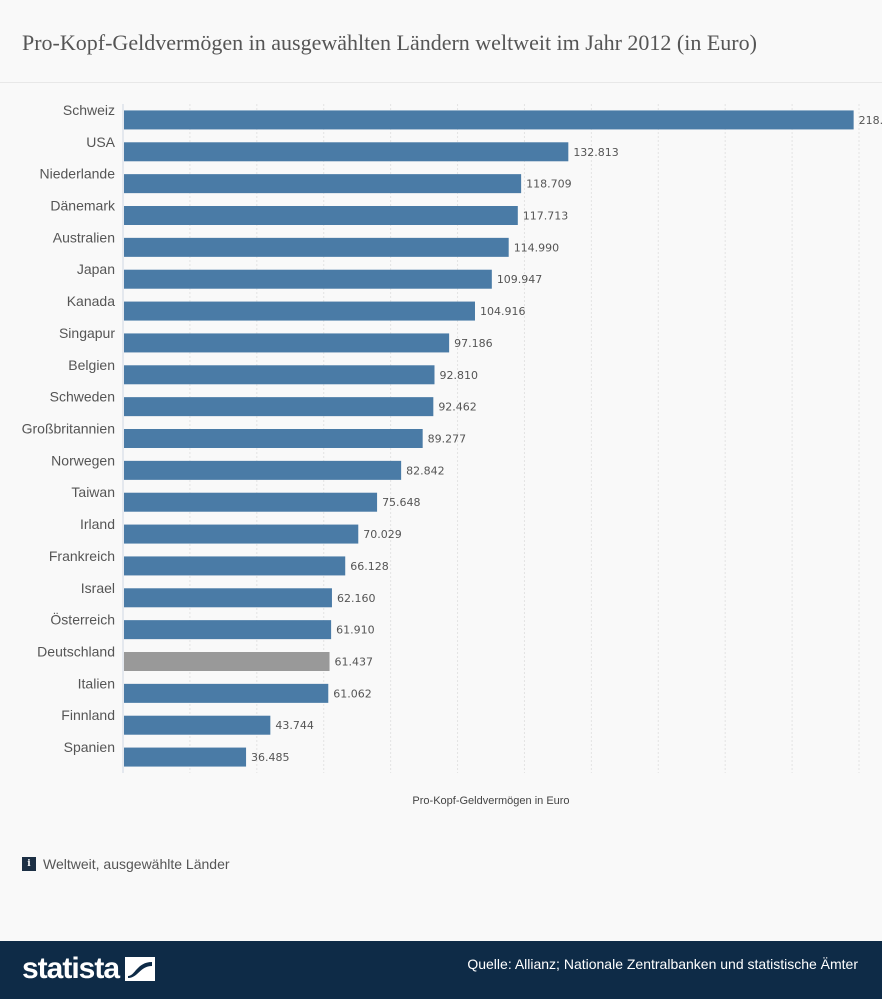  I want to click on value-label: 92.810, so click(458, 375).